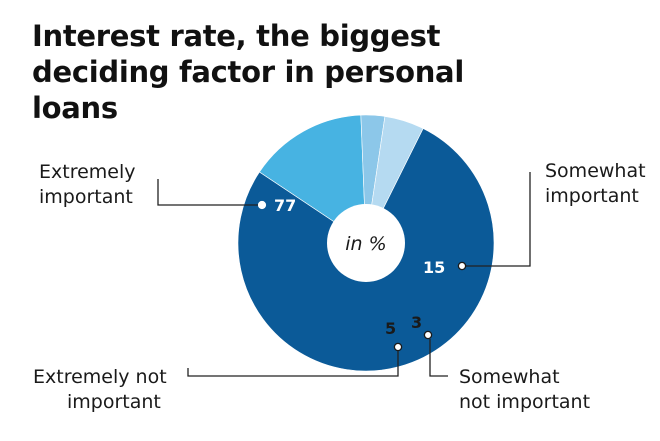 The width and height of the screenshot is (660, 441). What do you see at coordinates (103, 389) in the screenshot?
I see `category-label-extremely-not-important: Extremely not important` at bounding box center [103, 389].